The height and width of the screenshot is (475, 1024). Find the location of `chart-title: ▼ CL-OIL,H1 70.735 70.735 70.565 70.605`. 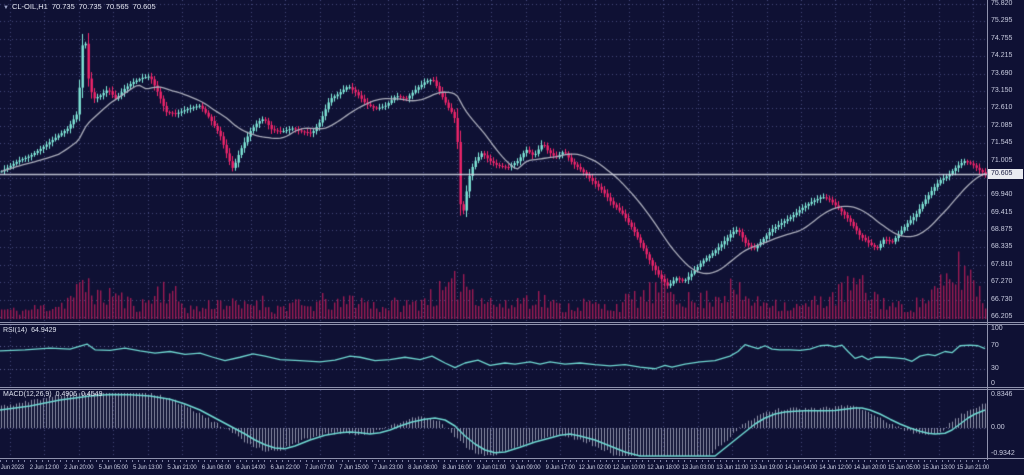

chart-title: ▼ CL-OIL,H1 70.735 70.735 70.565 70.605 is located at coordinates (79, 6).